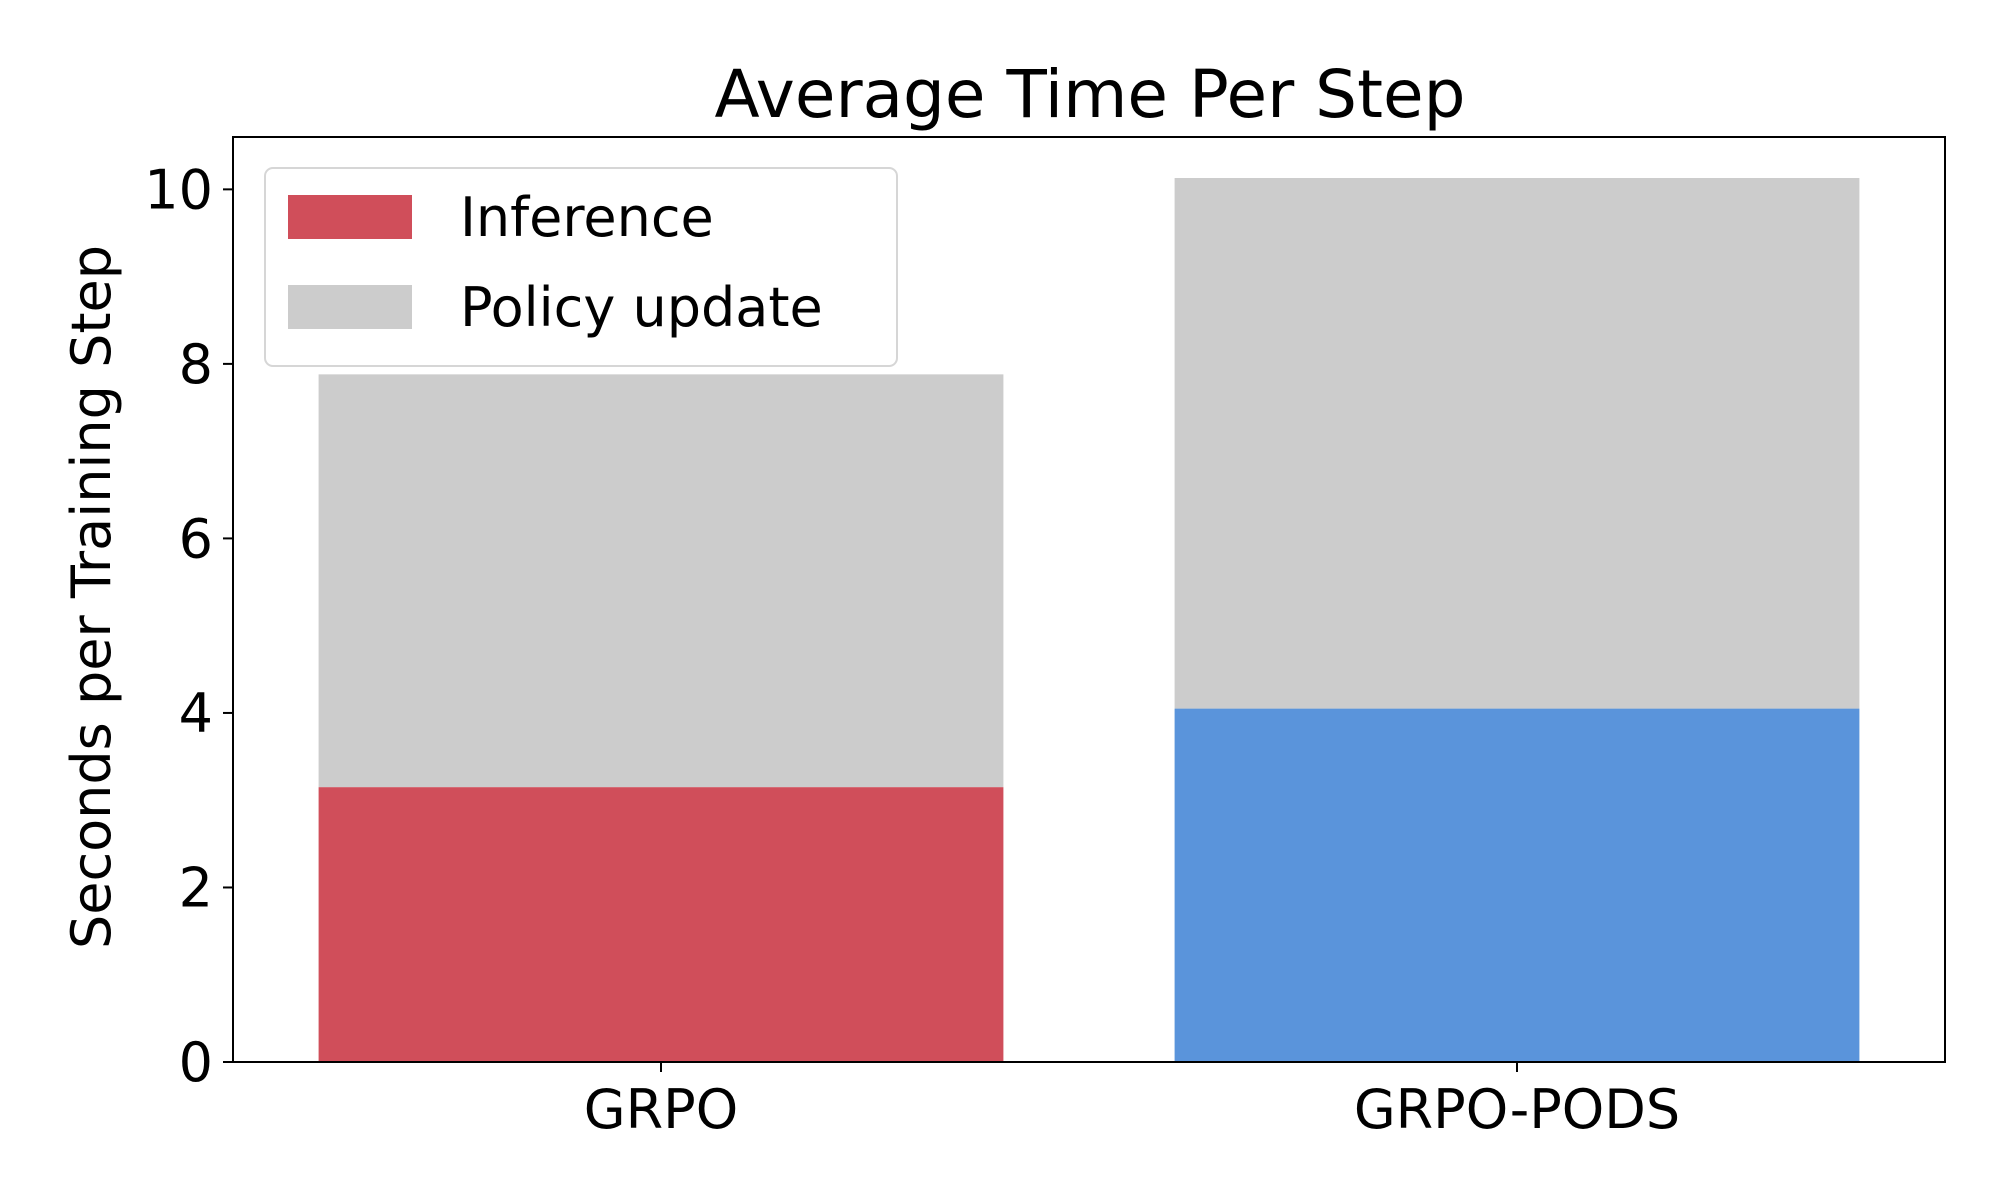  I want to click on x-tick-label: GRPO, so click(661, 1109).